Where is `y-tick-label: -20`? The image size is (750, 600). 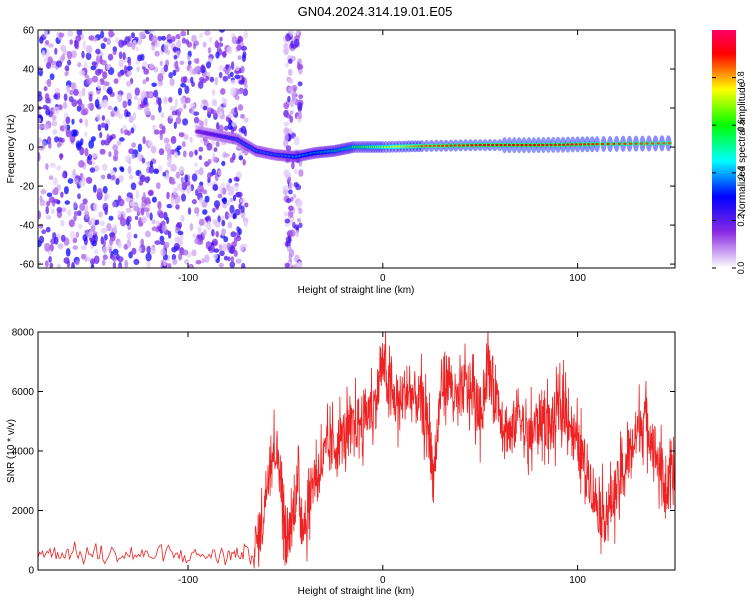 y-tick-label: -20 is located at coordinates (27, 187).